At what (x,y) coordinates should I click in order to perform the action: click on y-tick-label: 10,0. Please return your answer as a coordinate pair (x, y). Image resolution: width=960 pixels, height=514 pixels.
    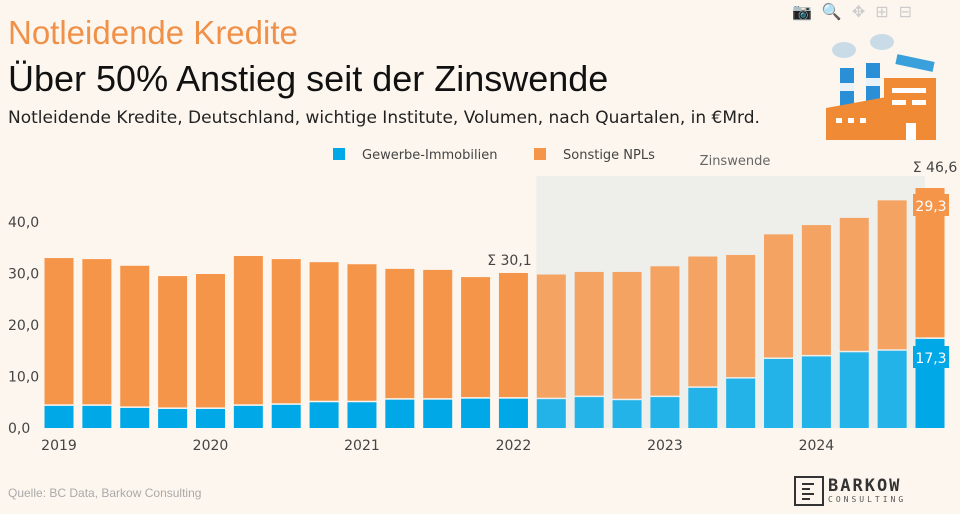
    Looking at the image, I should click on (23, 378).